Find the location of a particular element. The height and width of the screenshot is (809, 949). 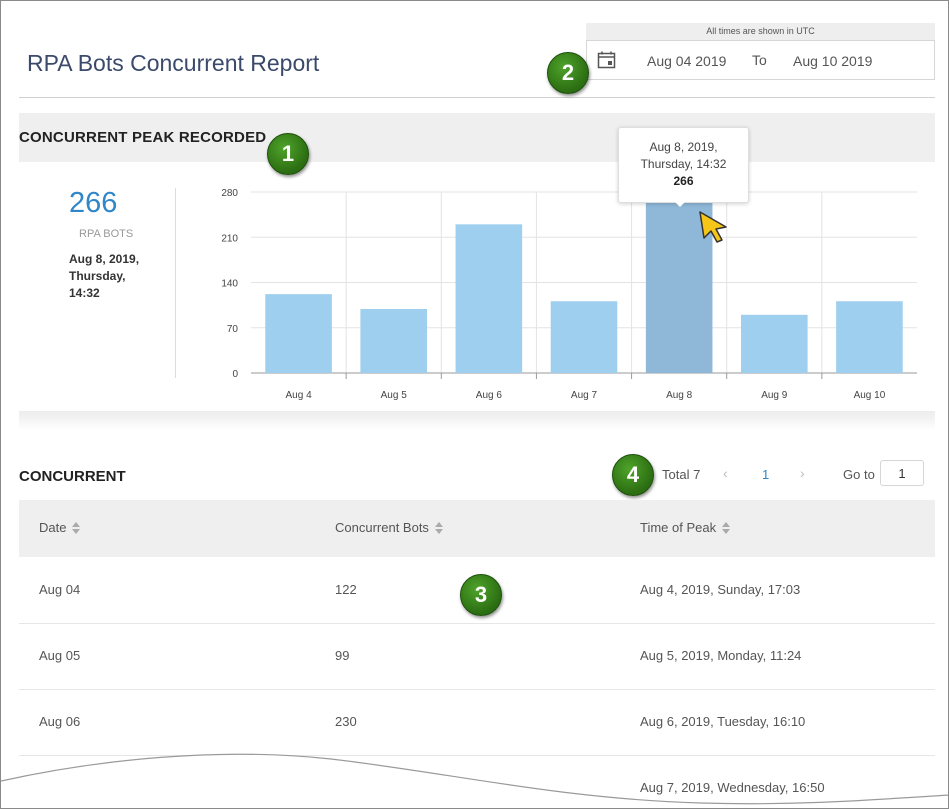

peak-time: Aug 8, 2019, Thursday, 14:32 is located at coordinates (104, 276).